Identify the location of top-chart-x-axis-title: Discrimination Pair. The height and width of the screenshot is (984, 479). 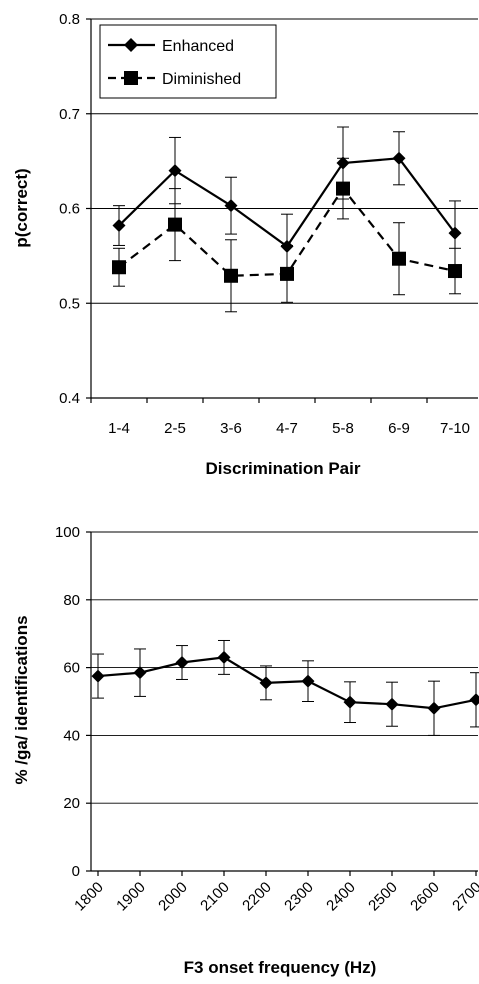
(283, 468).